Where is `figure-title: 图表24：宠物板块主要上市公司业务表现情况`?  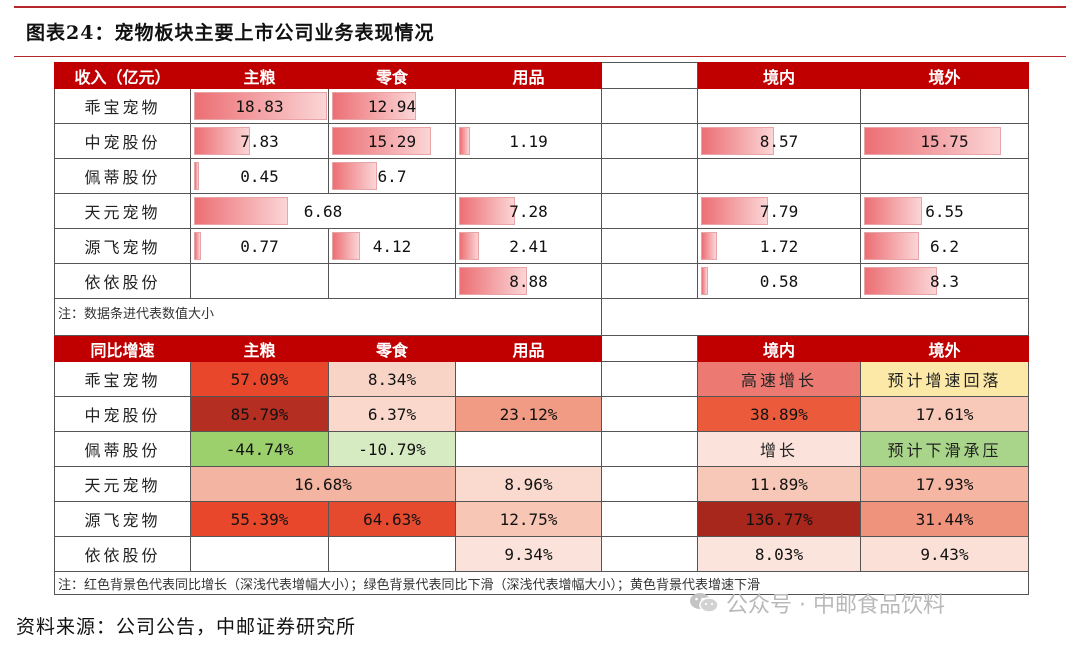
figure-title: 图表24：宠物板块主要上市公司业务表现情况 is located at coordinates (230, 33).